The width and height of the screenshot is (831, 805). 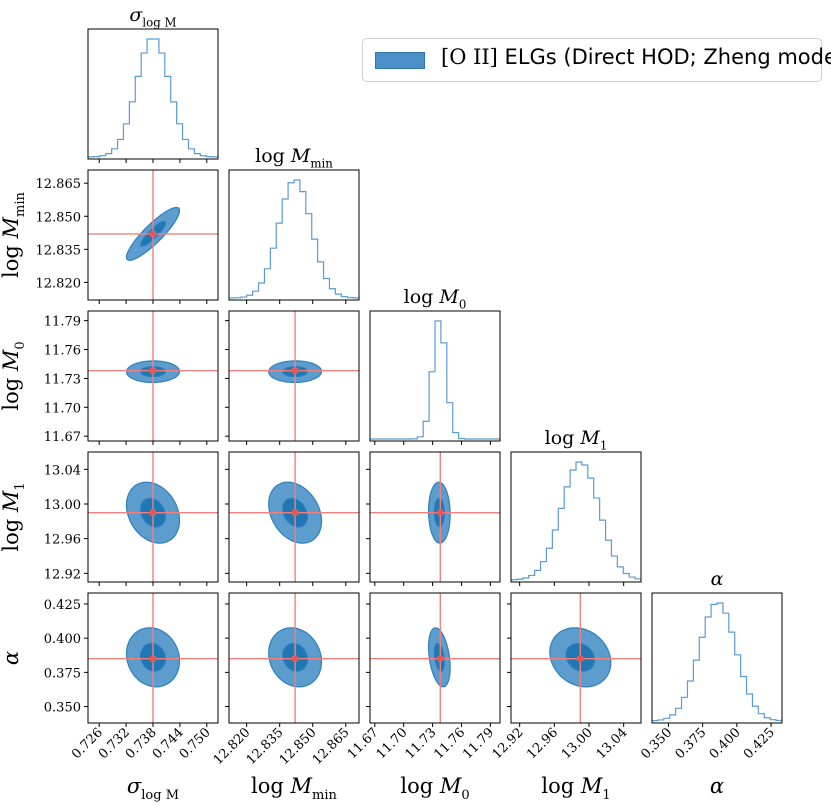 What do you see at coordinates (62, 351) in the screenshot?
I see `ytick-label-logM0-3: 11.76` at bounding box center [62, 351].